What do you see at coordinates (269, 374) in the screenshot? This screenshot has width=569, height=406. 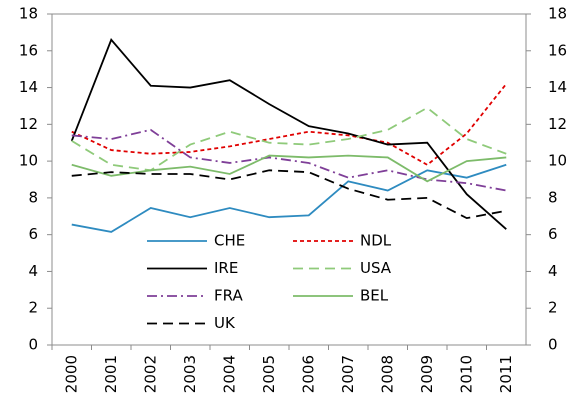 I see `x-tick-label: 2005` at bounding box center [269, 374].